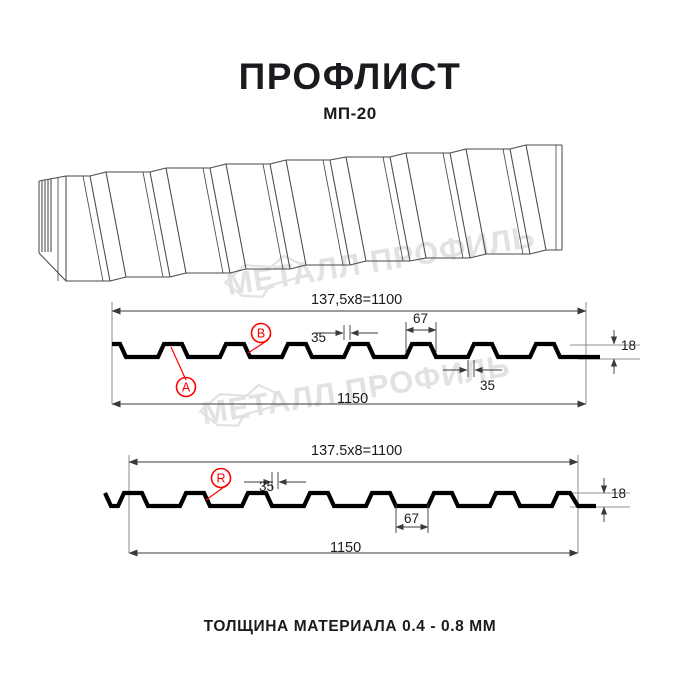 The width and height of the screenshot is (700, 700). Describe the element at coordinates (357, 451) in the screenshot. I see `sec2-label-top-overall: 137.5x8=1100` at that location.